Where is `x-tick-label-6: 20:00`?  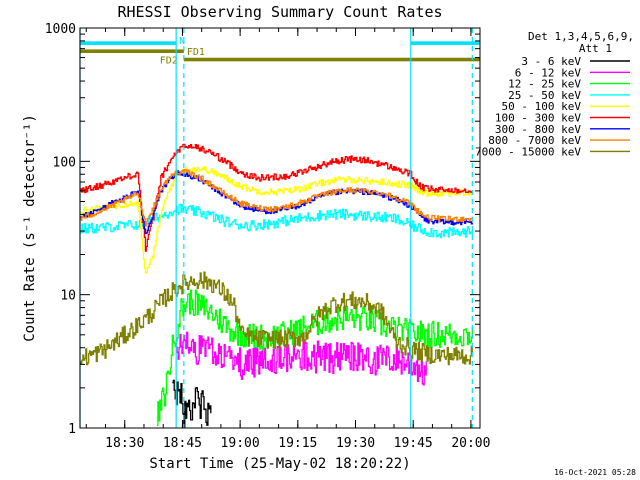 x-tick-label-6: 20:00 is located at coordinates (470, 443).